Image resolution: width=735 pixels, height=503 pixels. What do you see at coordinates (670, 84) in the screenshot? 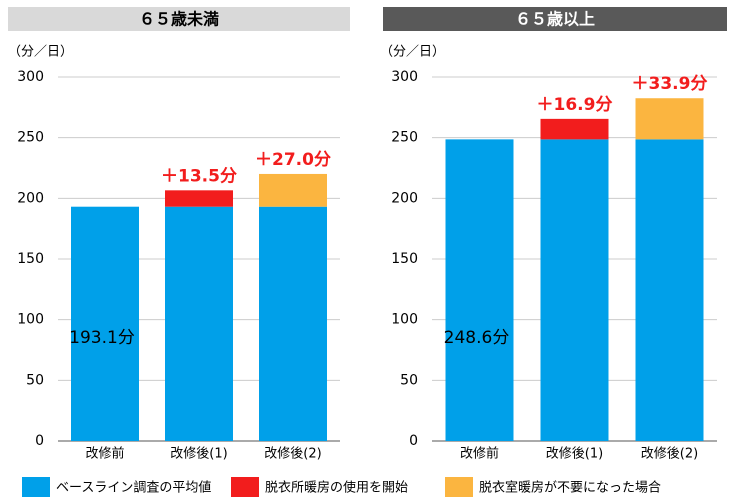
I see `value-label: ＋33.9分` at bounding box center [670, 84].